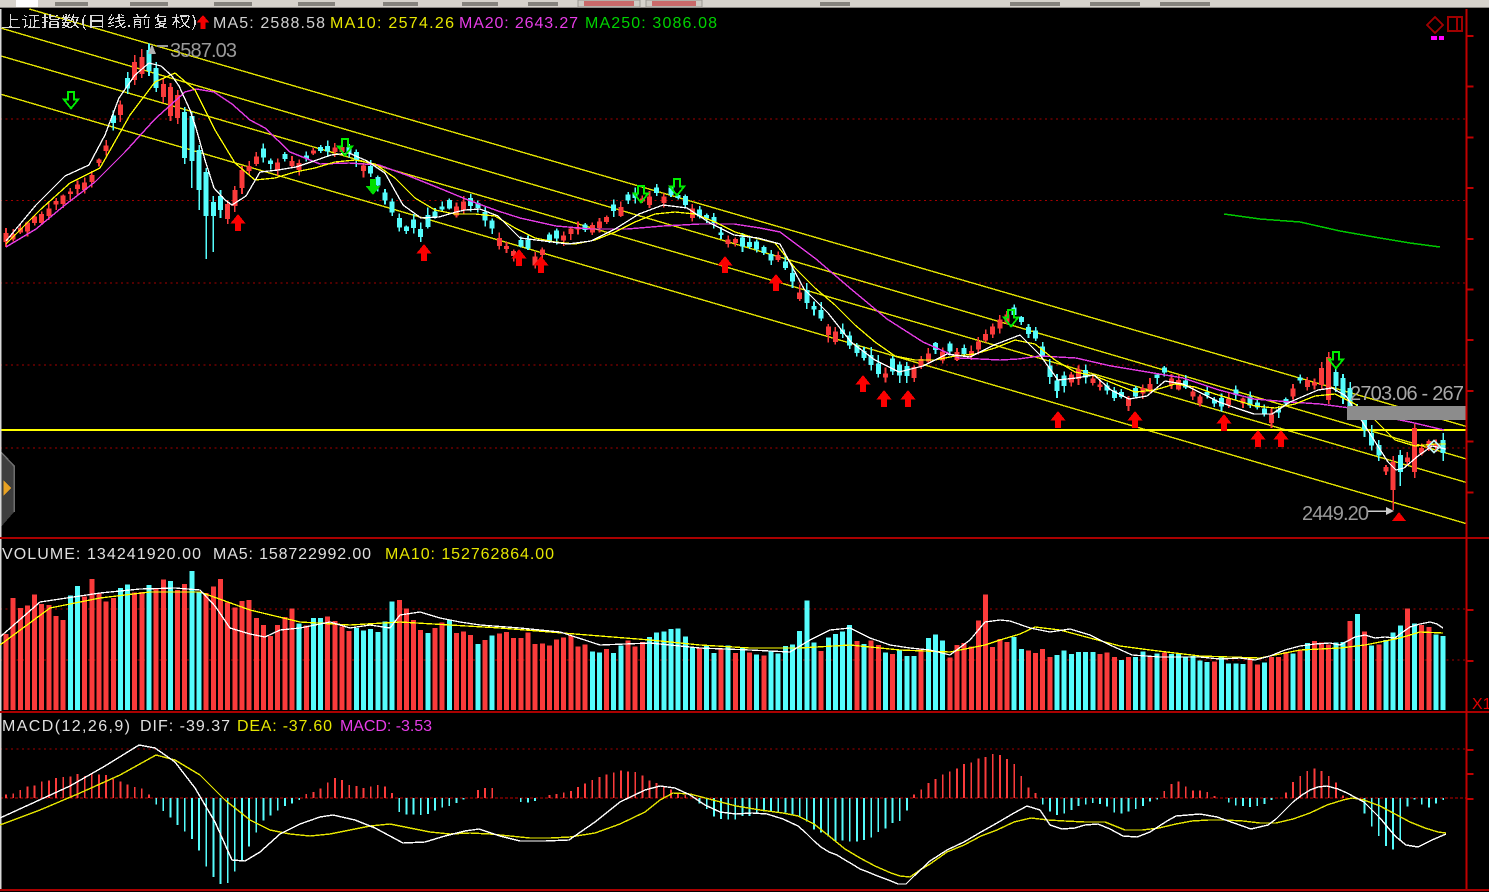  What do you see at coordinates (1407, 394) in the screenshot?
I see `svg-text: 2703.06 - 267` at bounding box center [1407, 394].